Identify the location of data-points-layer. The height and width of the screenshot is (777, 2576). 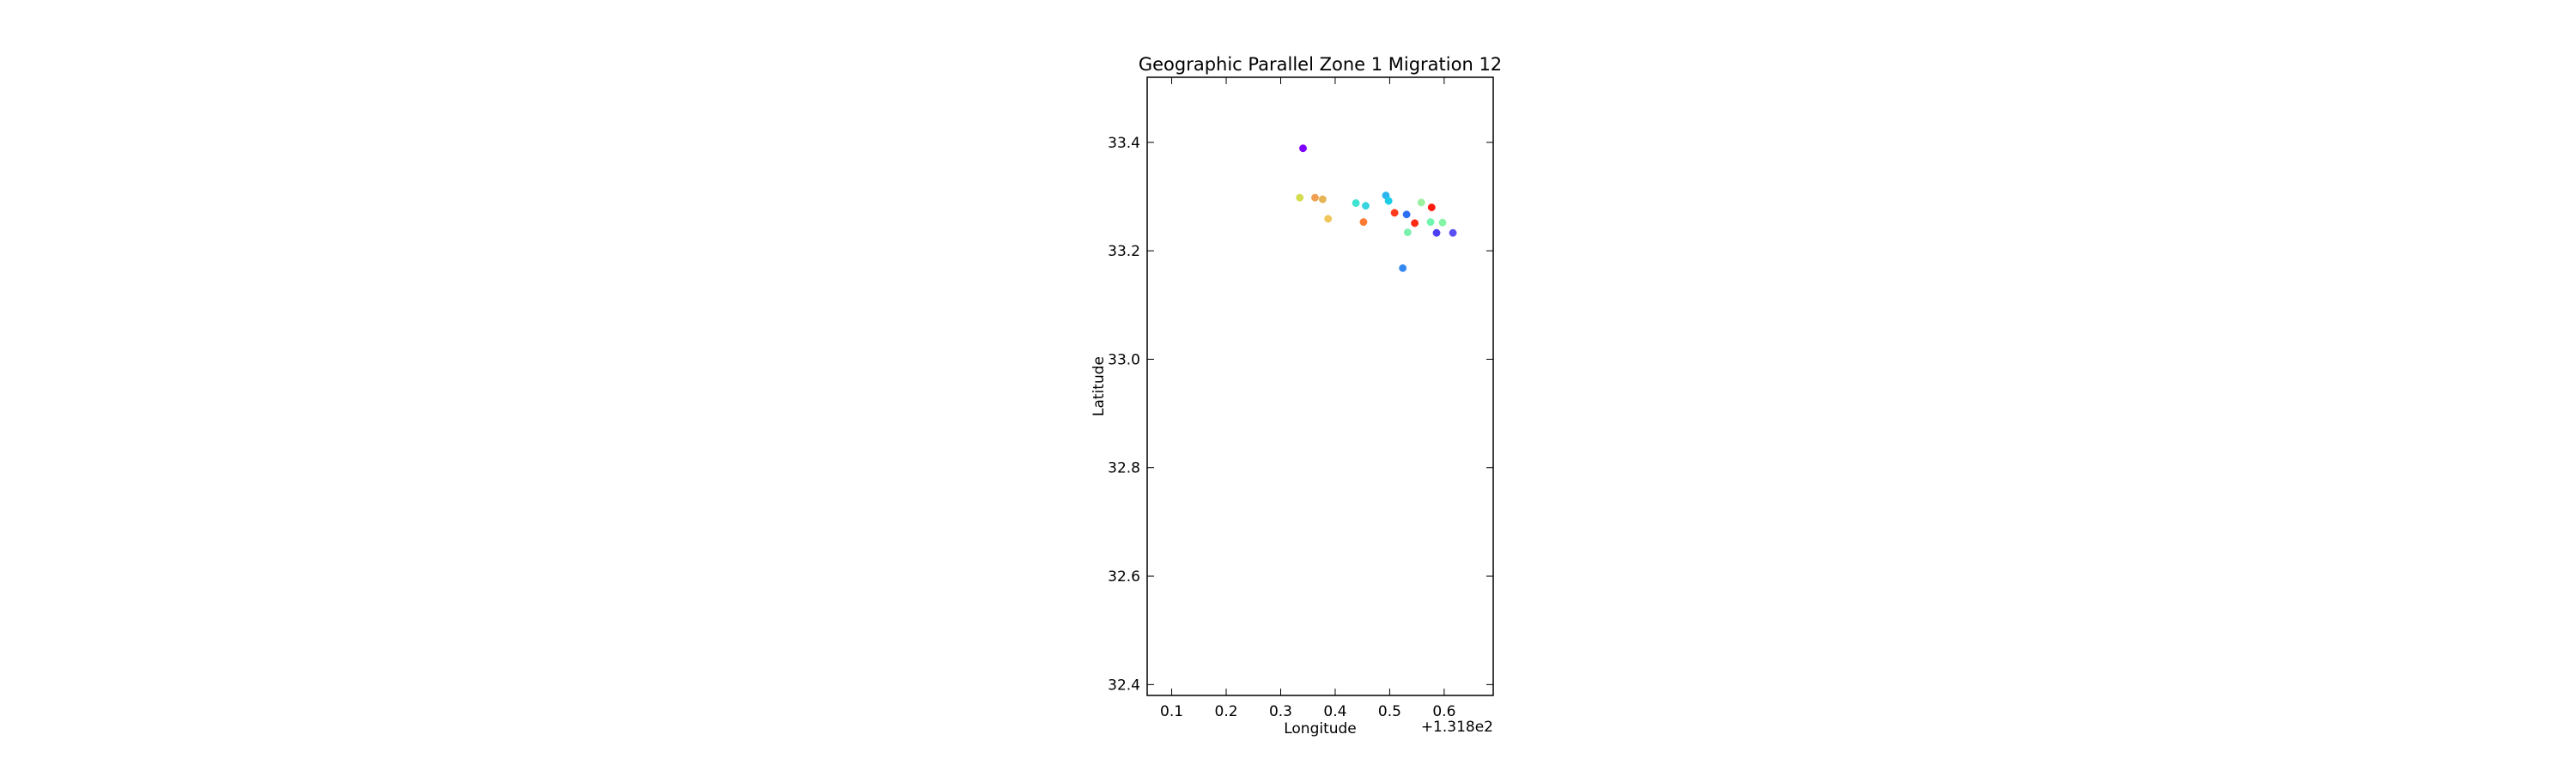
(1376, 208).